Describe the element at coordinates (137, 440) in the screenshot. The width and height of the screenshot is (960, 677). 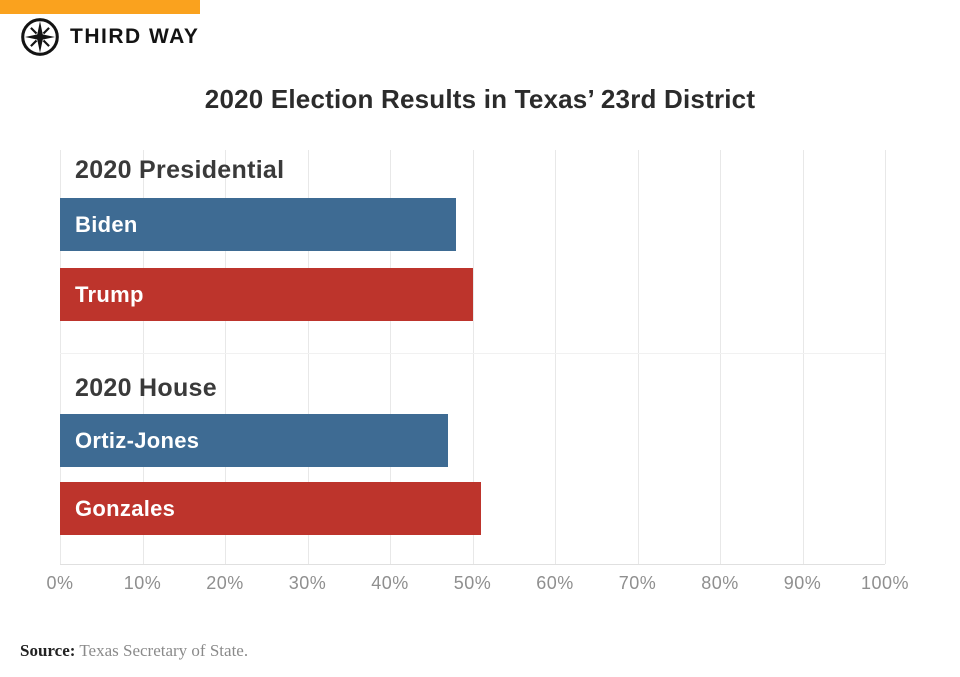
I see `bar-label: Ortiz-Jones` at that location.